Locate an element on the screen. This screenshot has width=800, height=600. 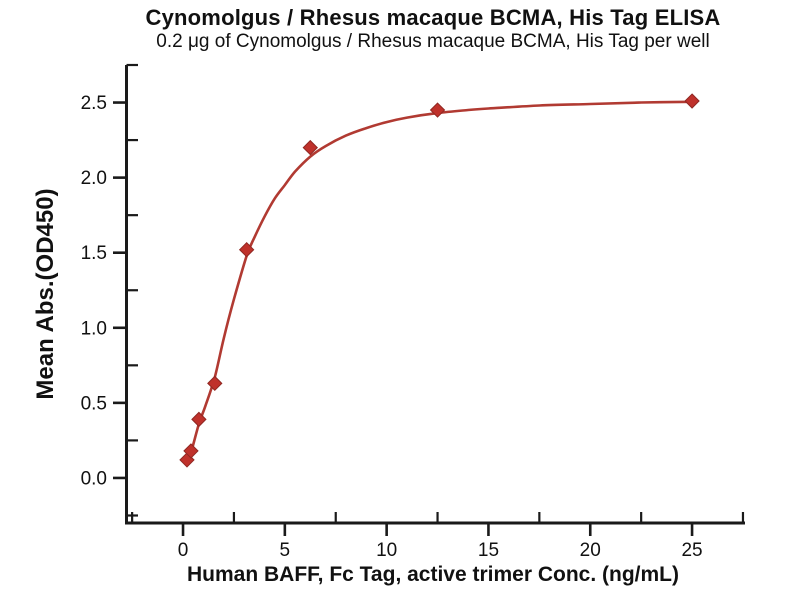
x-tick-label: 0 is located at coordinates (183, 550).